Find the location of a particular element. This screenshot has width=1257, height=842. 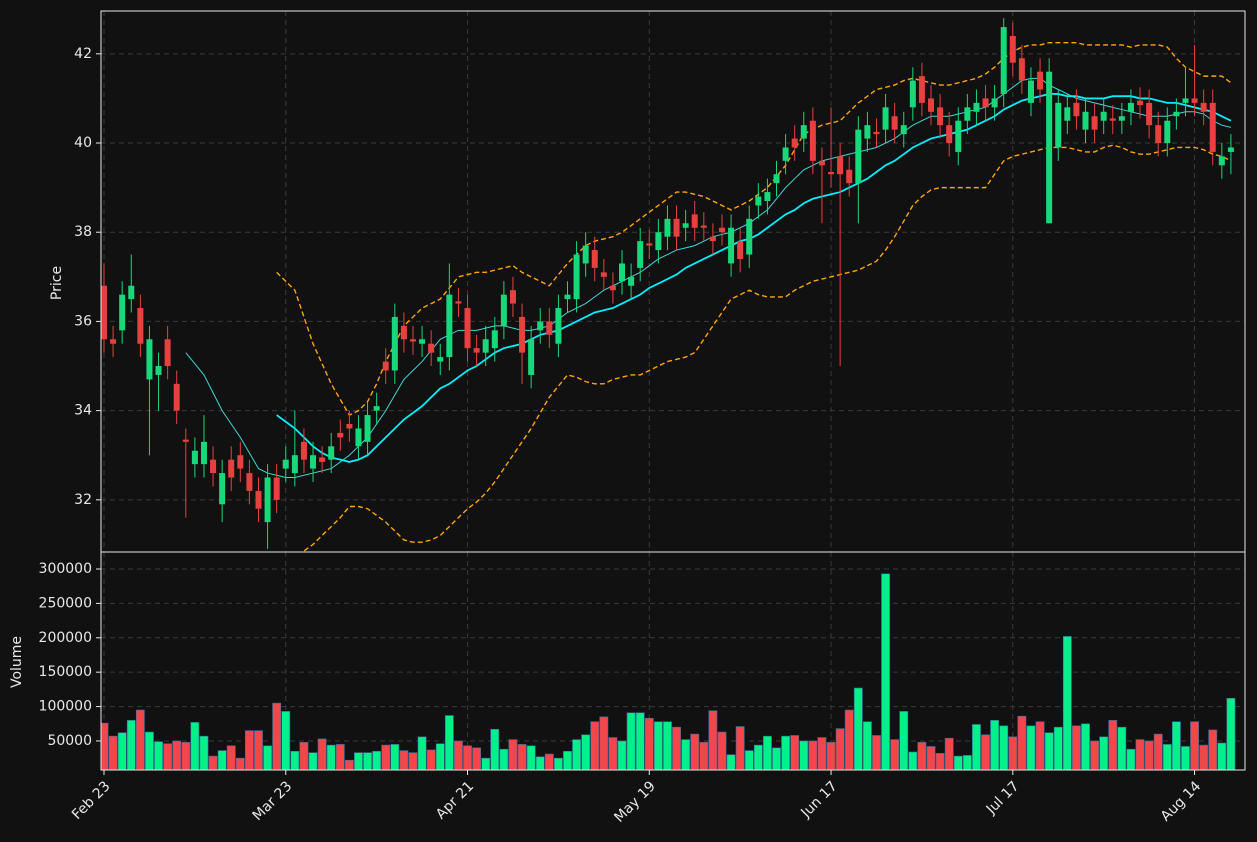

y-tick-label: 250000 is located at coordinates (65, 603).